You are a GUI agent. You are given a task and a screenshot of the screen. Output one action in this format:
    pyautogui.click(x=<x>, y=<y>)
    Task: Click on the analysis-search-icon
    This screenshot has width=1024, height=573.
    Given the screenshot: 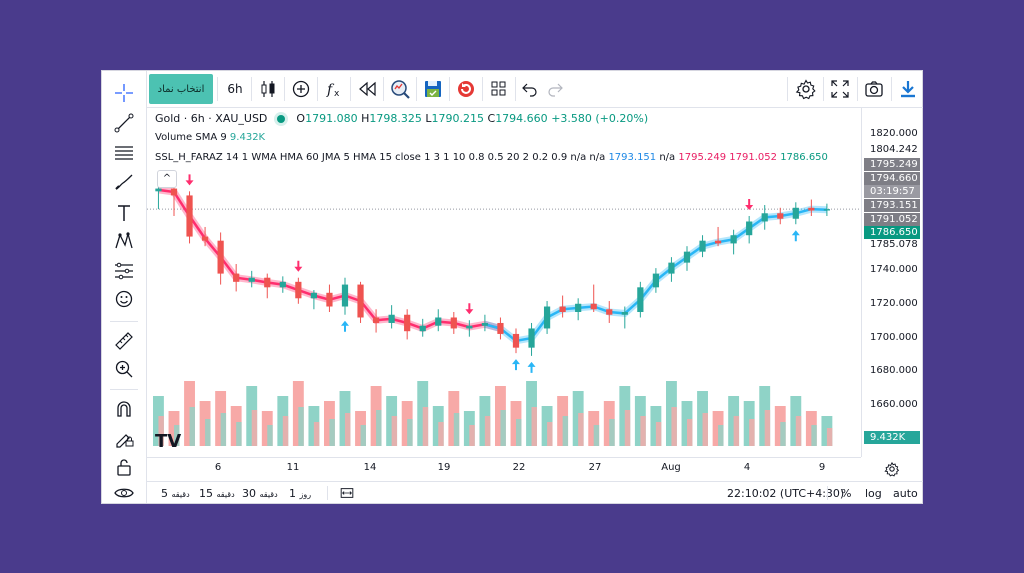 What is the action you would take?
    pyautogui.click(x=400, y=89)
    